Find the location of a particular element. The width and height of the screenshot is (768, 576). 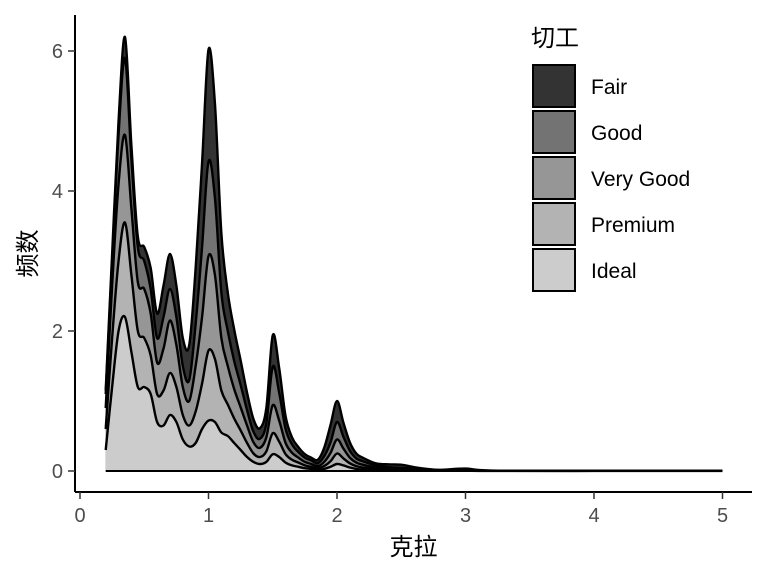

y-tick-label: 4 is located at coordinates (57, 192).